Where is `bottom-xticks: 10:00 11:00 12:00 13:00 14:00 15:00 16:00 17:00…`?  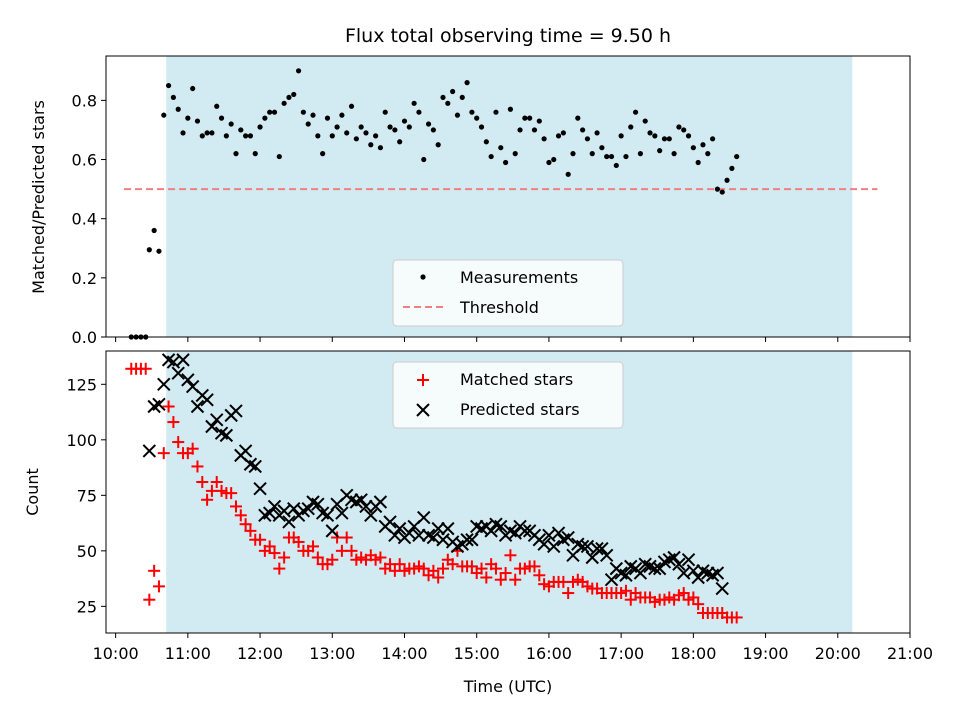 bottom-xticks: 10:00 11:00 12:00 13:00 14:00 15:00 16:00 17:00… is located at coordinates (513, 648).